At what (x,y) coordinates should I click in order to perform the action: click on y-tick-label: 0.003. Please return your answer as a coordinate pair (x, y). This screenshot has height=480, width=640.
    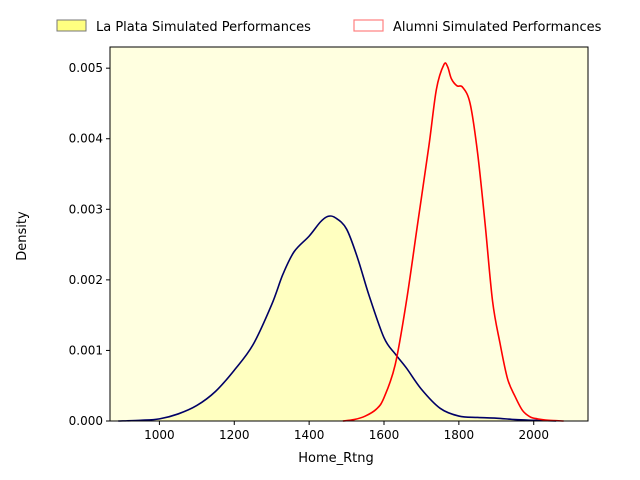
    Looking at the image, I should click on (86, 209).